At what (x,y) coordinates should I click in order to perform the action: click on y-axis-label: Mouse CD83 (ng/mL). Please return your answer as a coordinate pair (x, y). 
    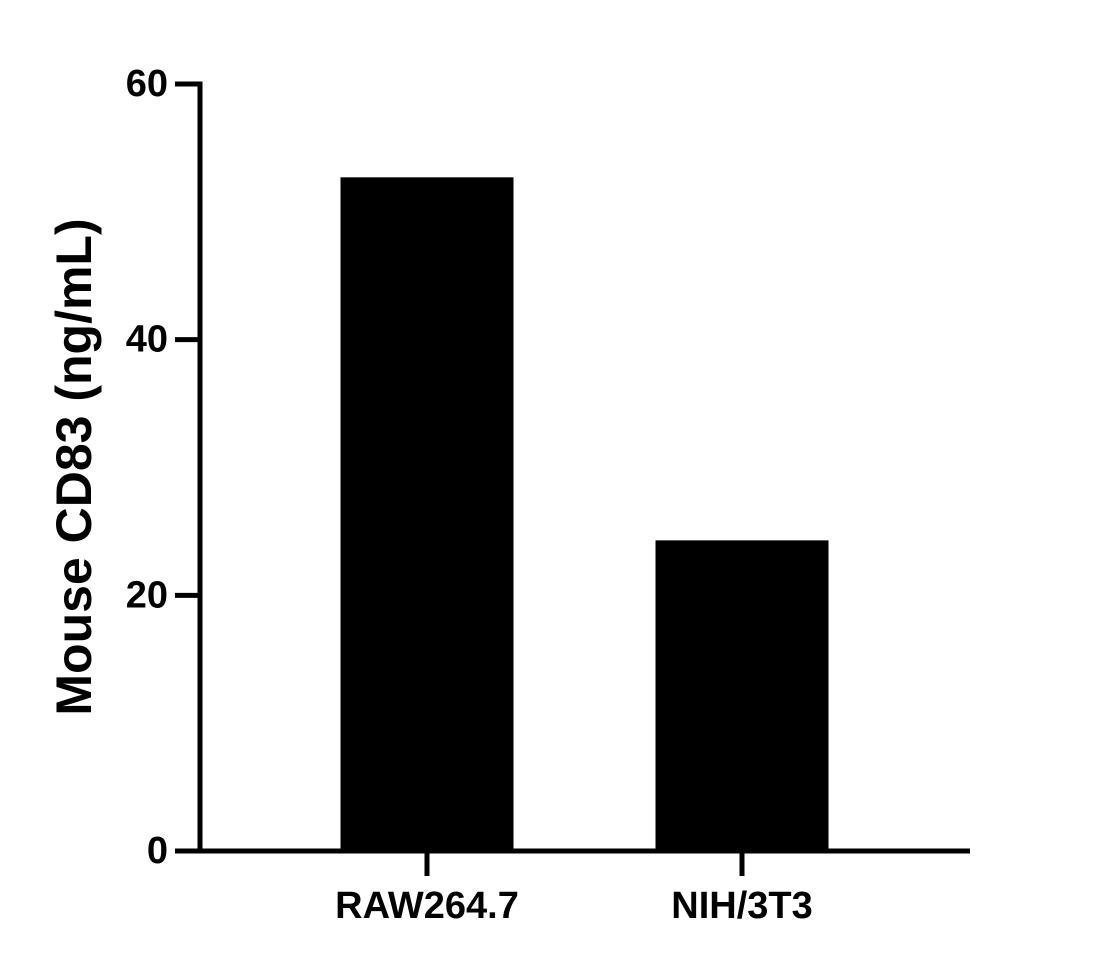
    Looking at the image, I should click on (74, 466).